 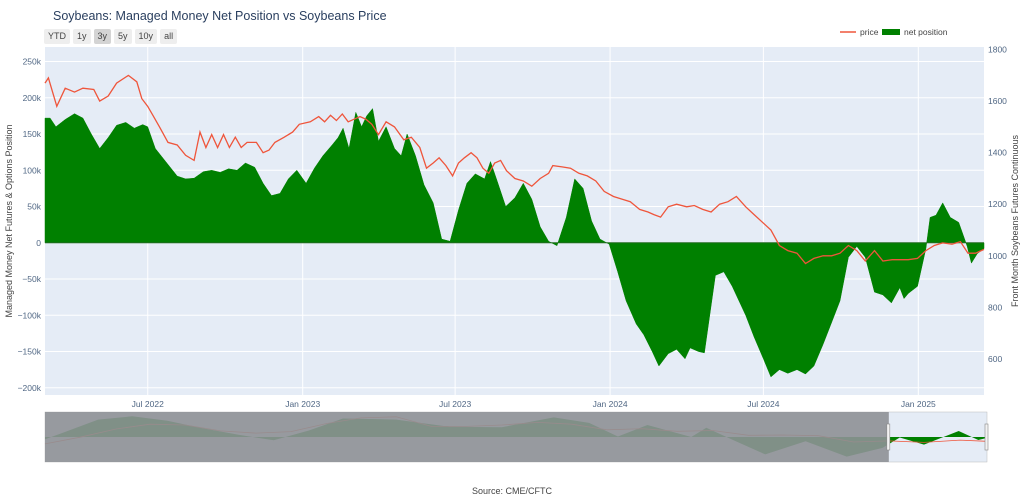 I want to click on y2-tick-label: 1000, so click(x=997, y=256).